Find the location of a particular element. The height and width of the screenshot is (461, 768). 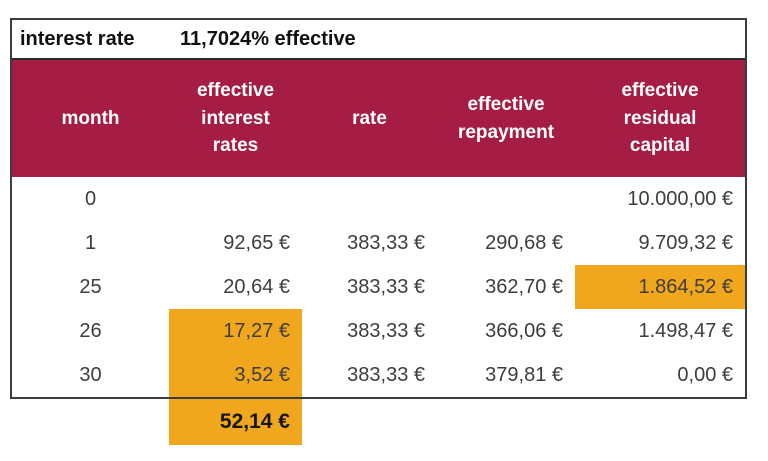

interest-cell is located at coordinates (235, 199).